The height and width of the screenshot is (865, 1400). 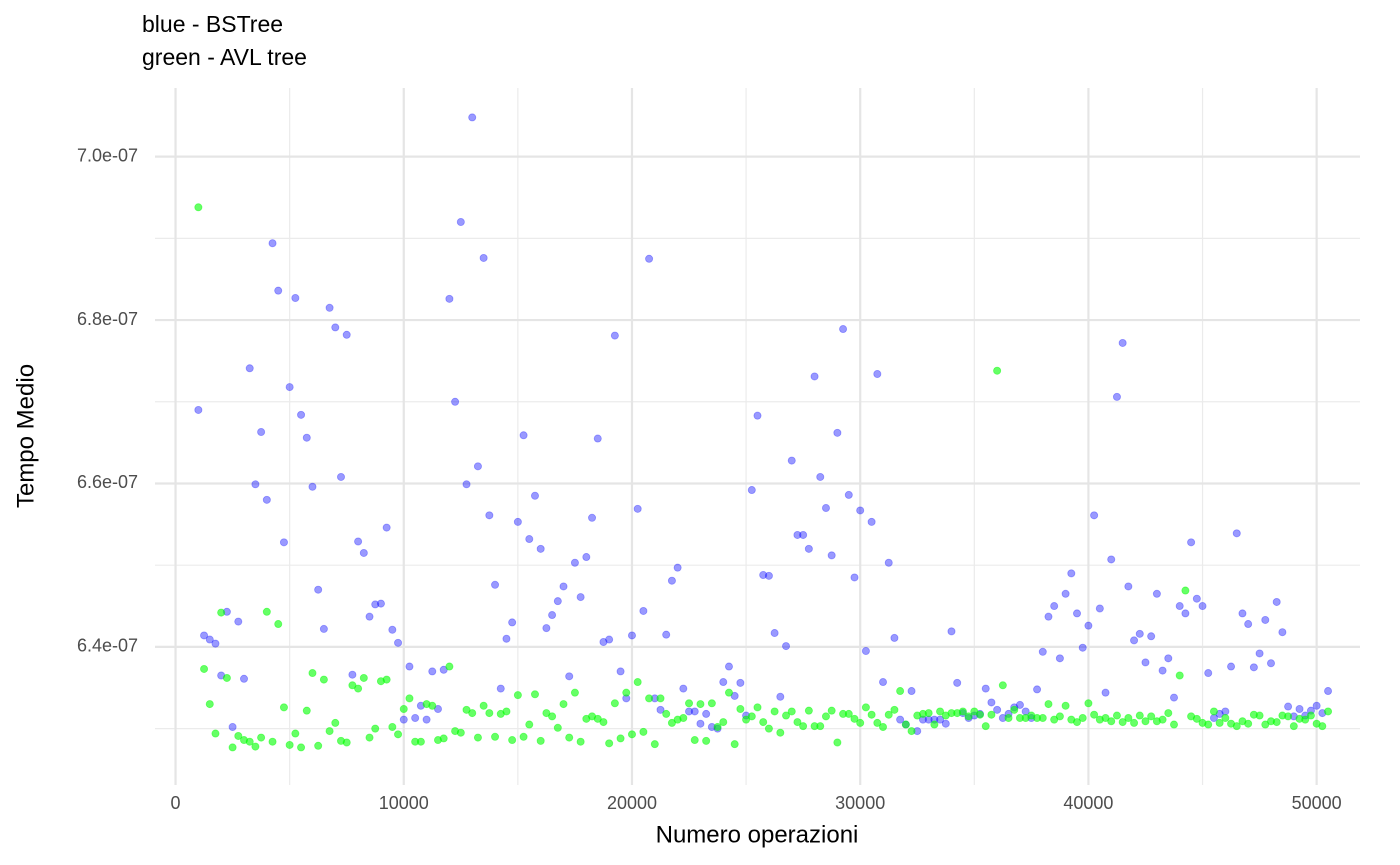 I want to click on x-axis-title: Numero operazioni, so click(x=757, y=834).